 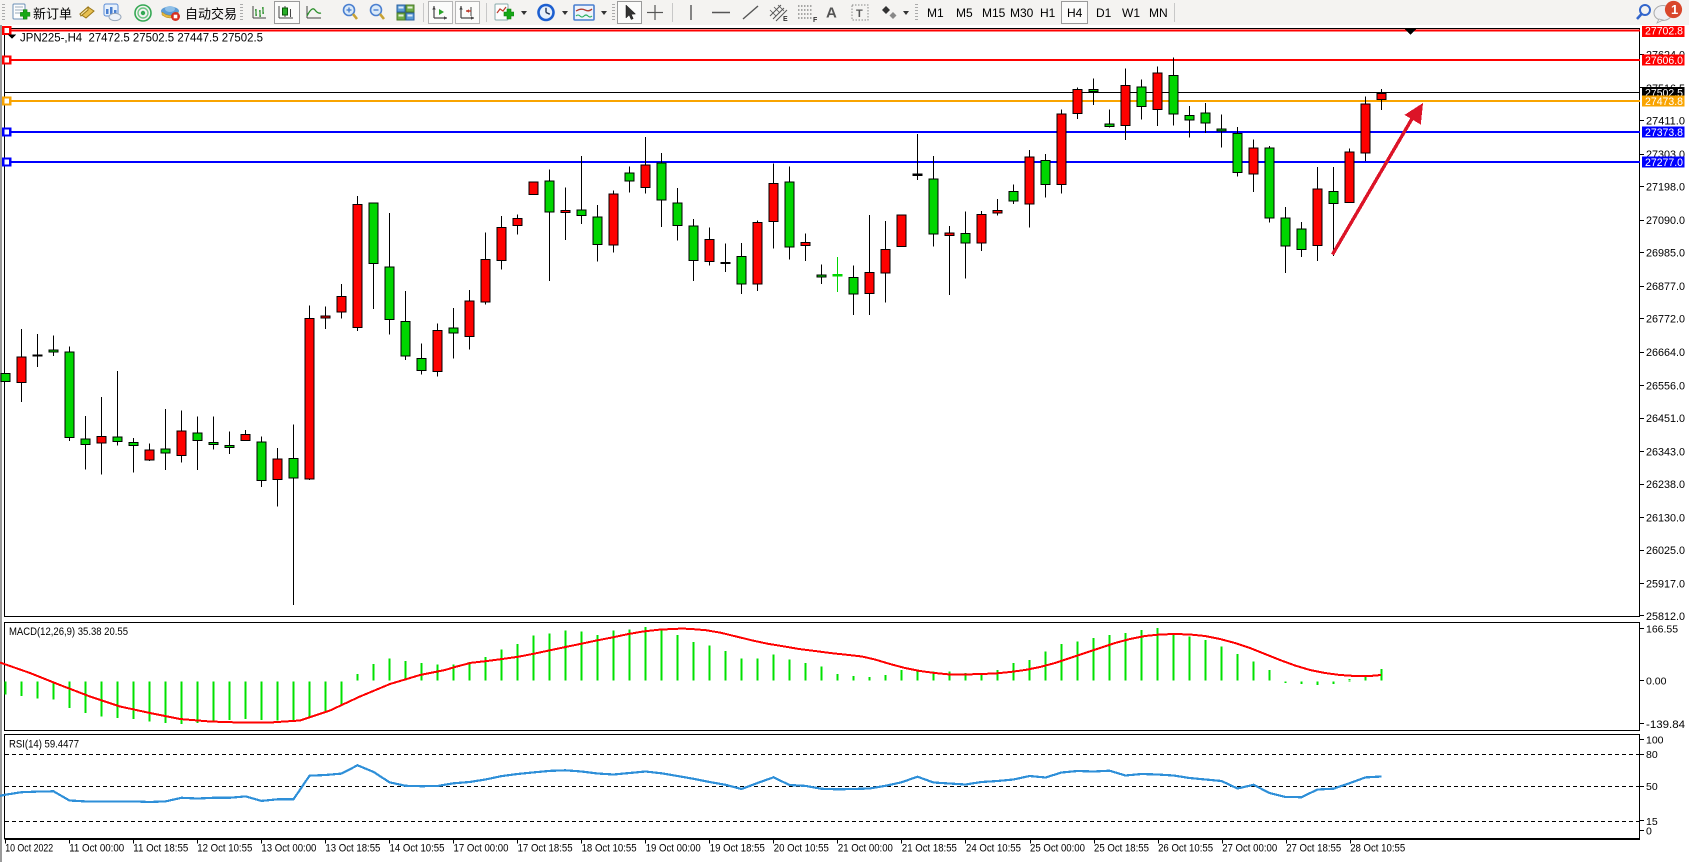 I want to click on svg-text: 13 Oct 00:00, so click(x=288, y=849).